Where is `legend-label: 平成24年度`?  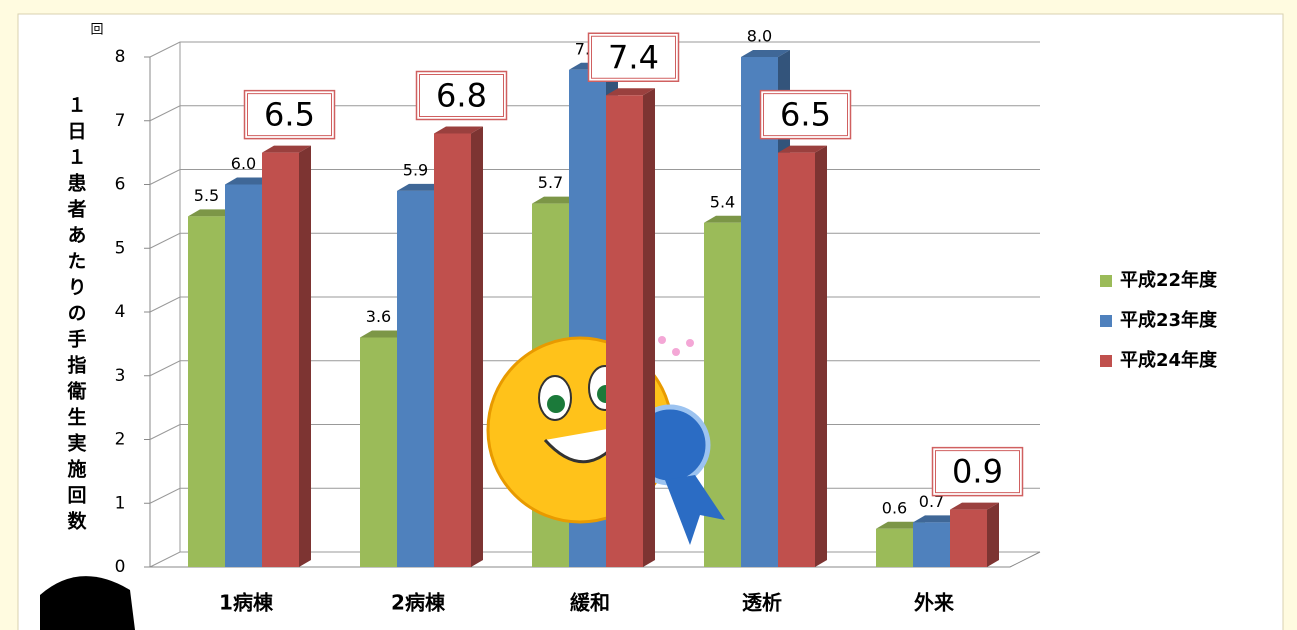 legend-label: 平成24年度 is located at coordinates (1169, 360).